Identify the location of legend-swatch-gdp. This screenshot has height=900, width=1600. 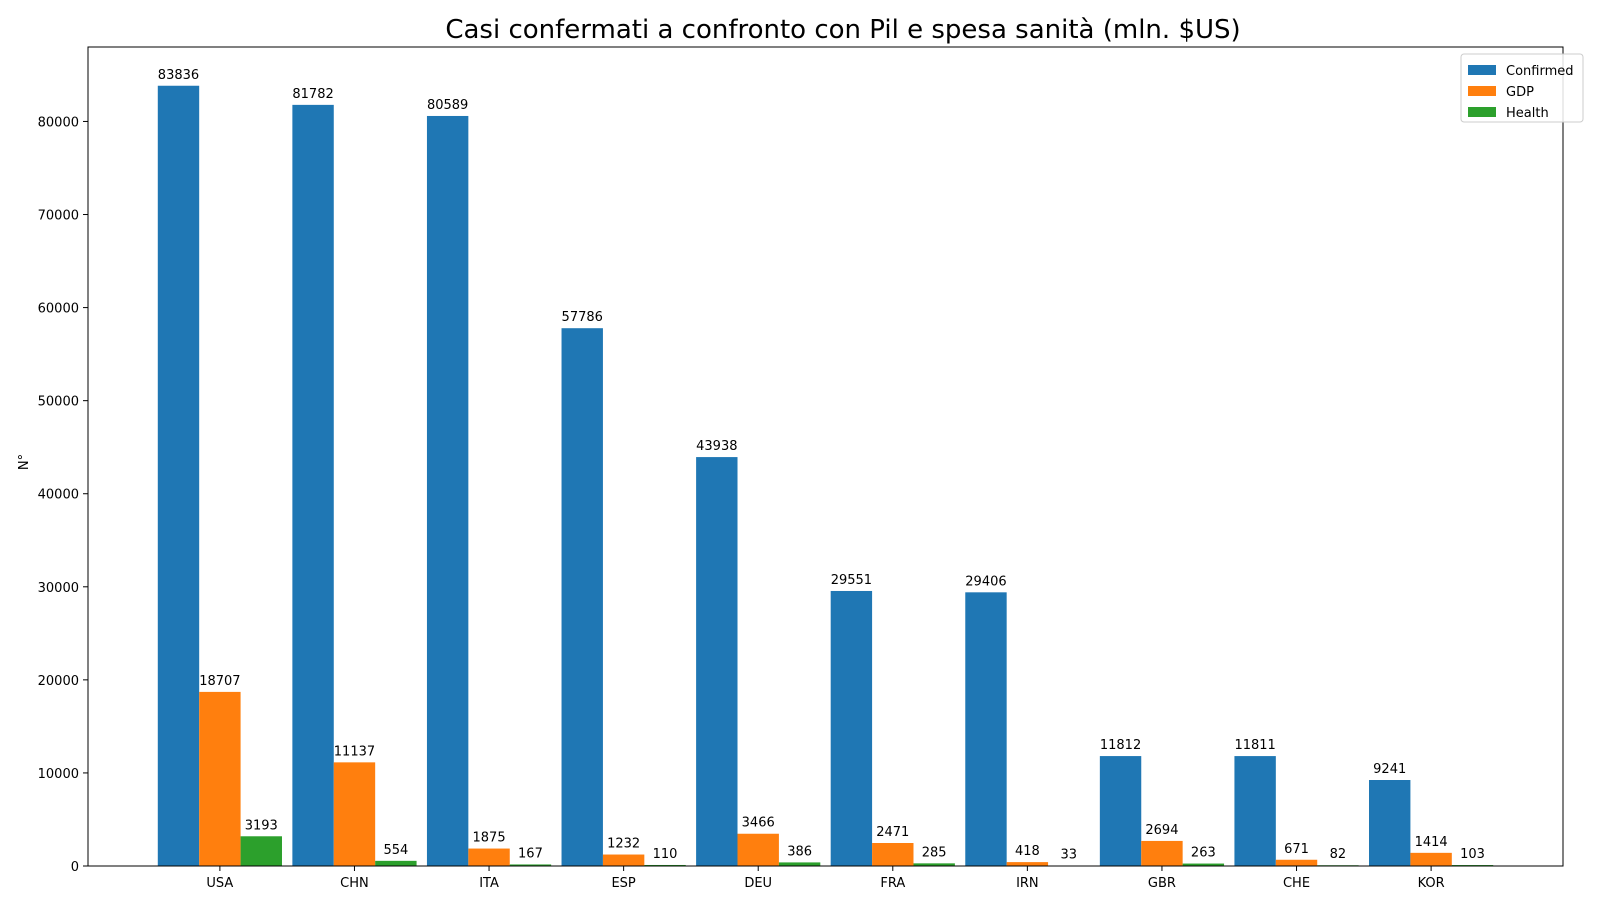
(1482, 91).